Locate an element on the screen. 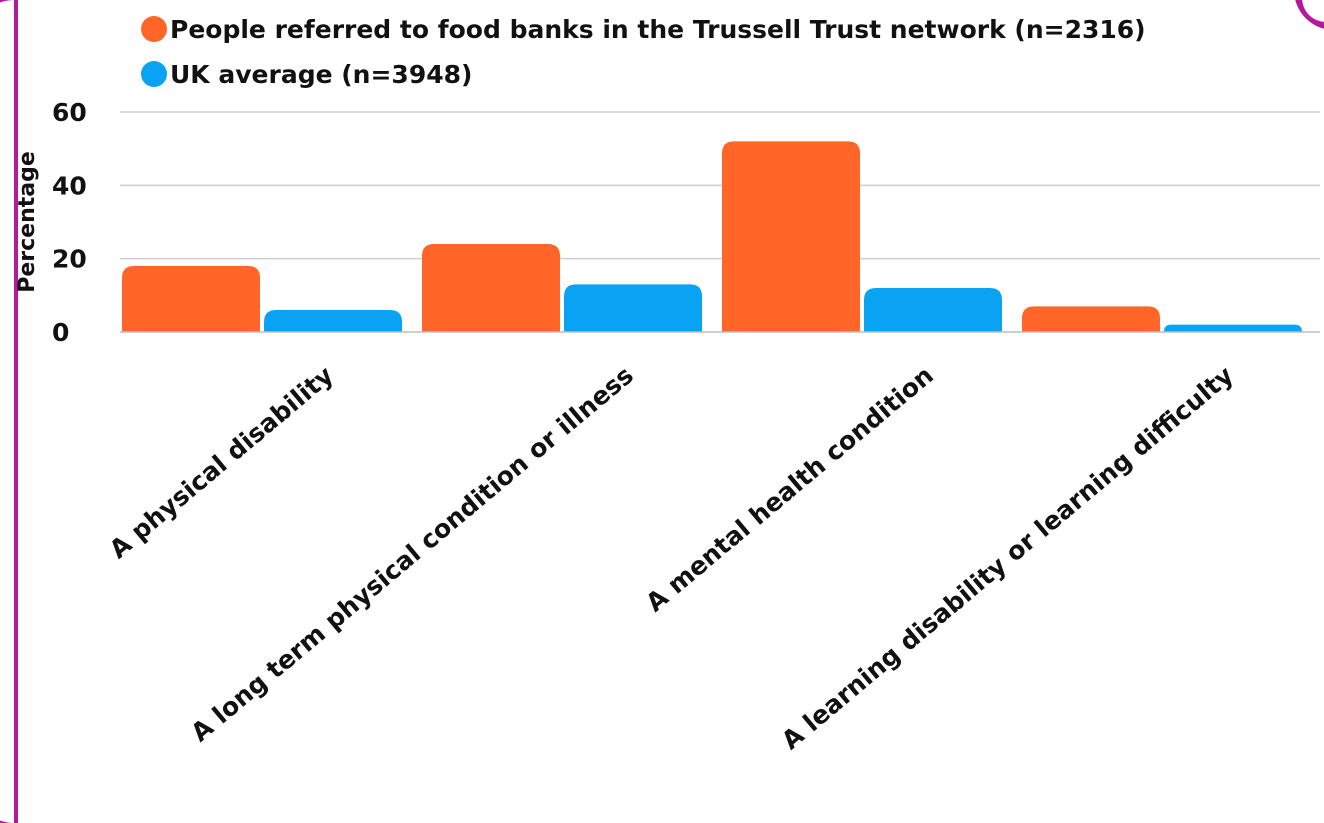  legend-item-series-2: UK average (n=3948) is located at coordinates (306, 74).